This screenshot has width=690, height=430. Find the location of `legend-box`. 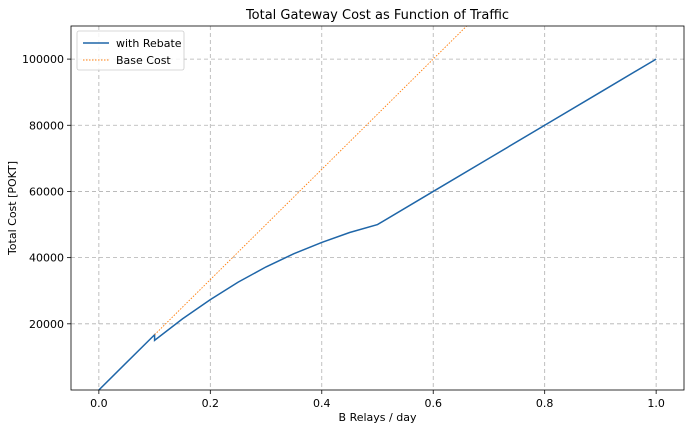

legend-box is located at coordinates (130, 50).